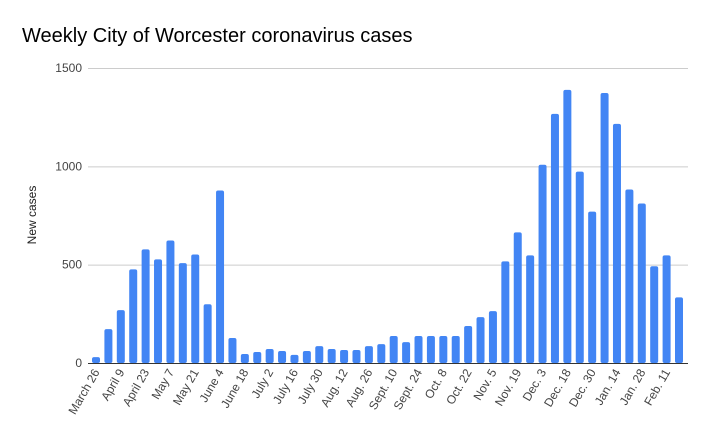 The image size is (709, 439). I want to click on y-tick-label: 500, so click(72, 265).